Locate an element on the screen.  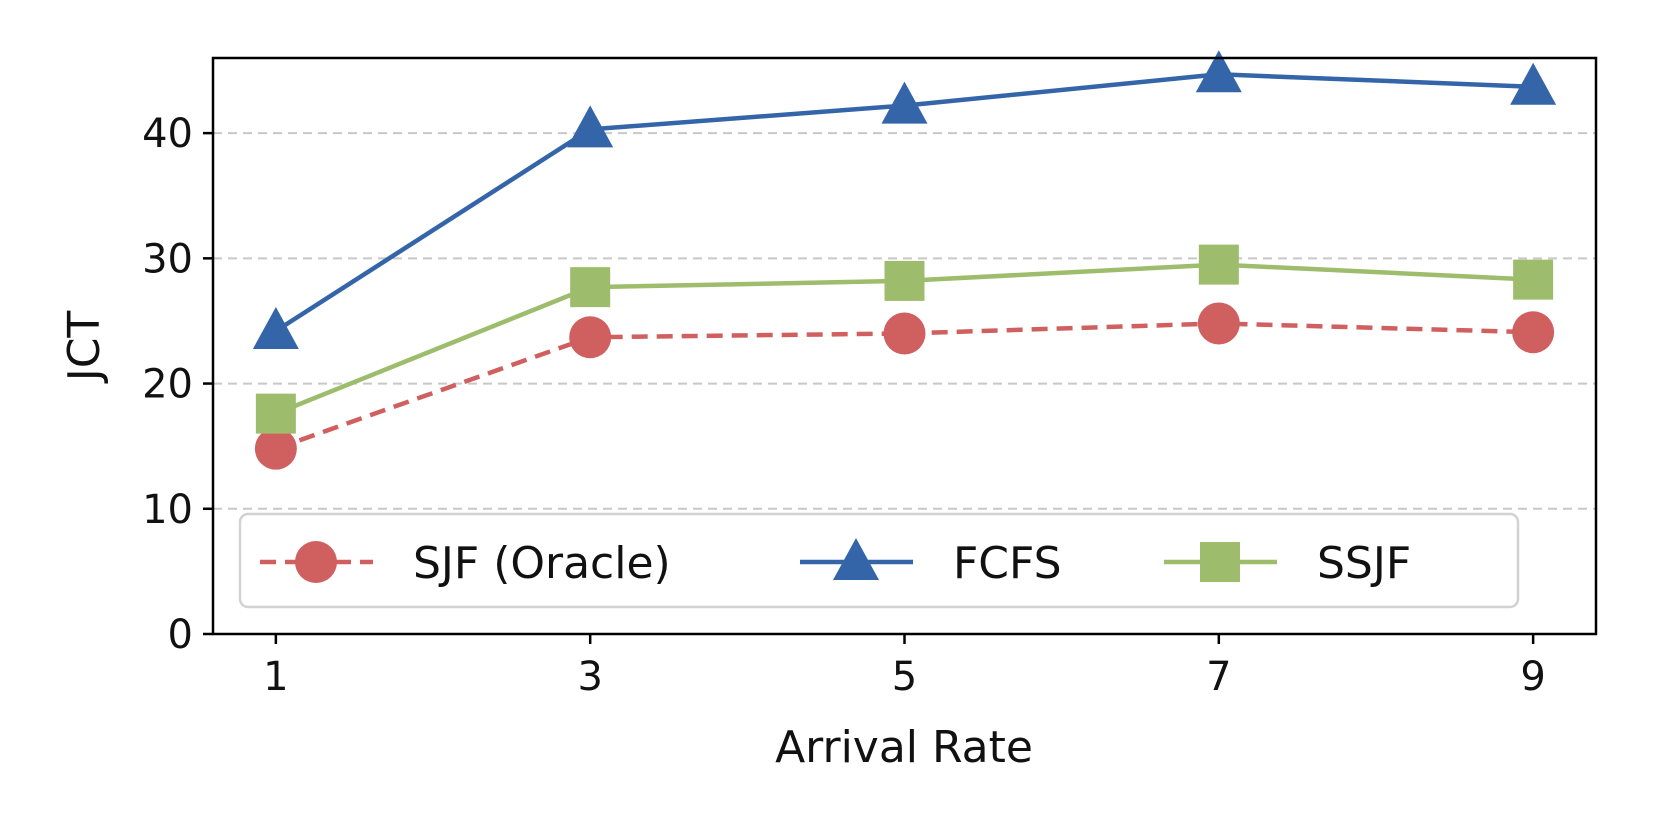
y-tick-label: 20 is located at coordinates (167, 385).